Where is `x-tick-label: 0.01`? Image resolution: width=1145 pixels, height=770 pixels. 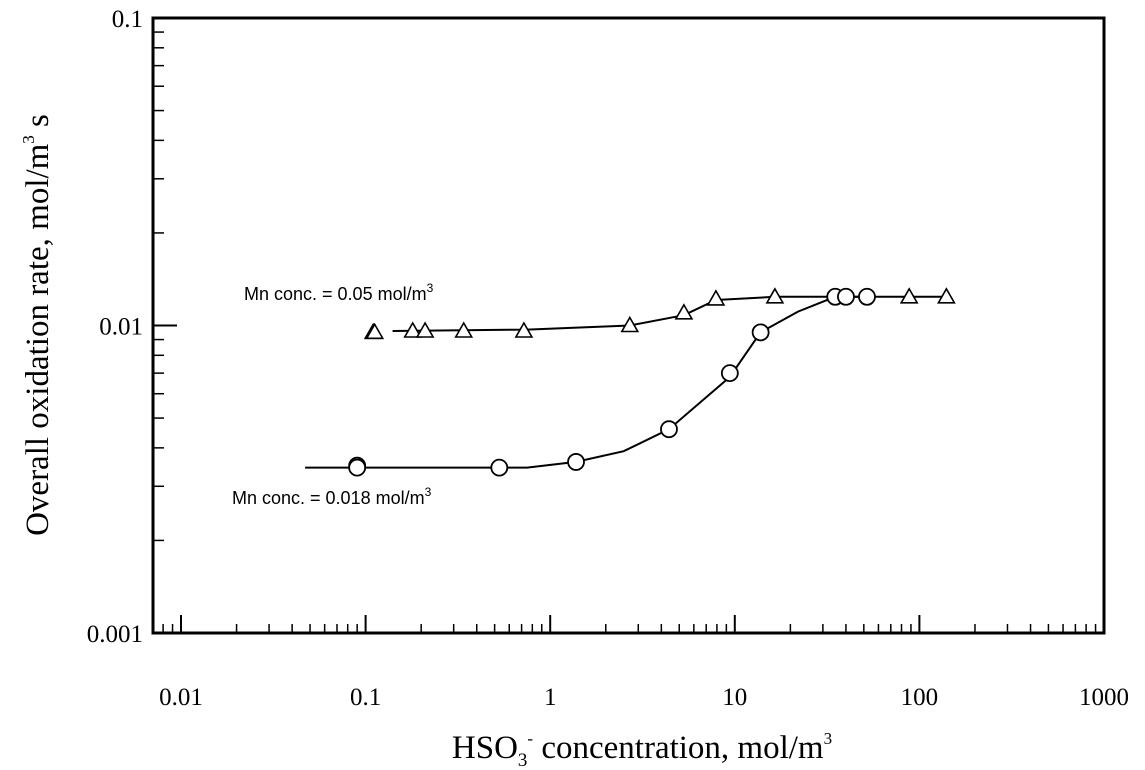
x-tick-label: 0.01 is located at coordinates (181, 697).